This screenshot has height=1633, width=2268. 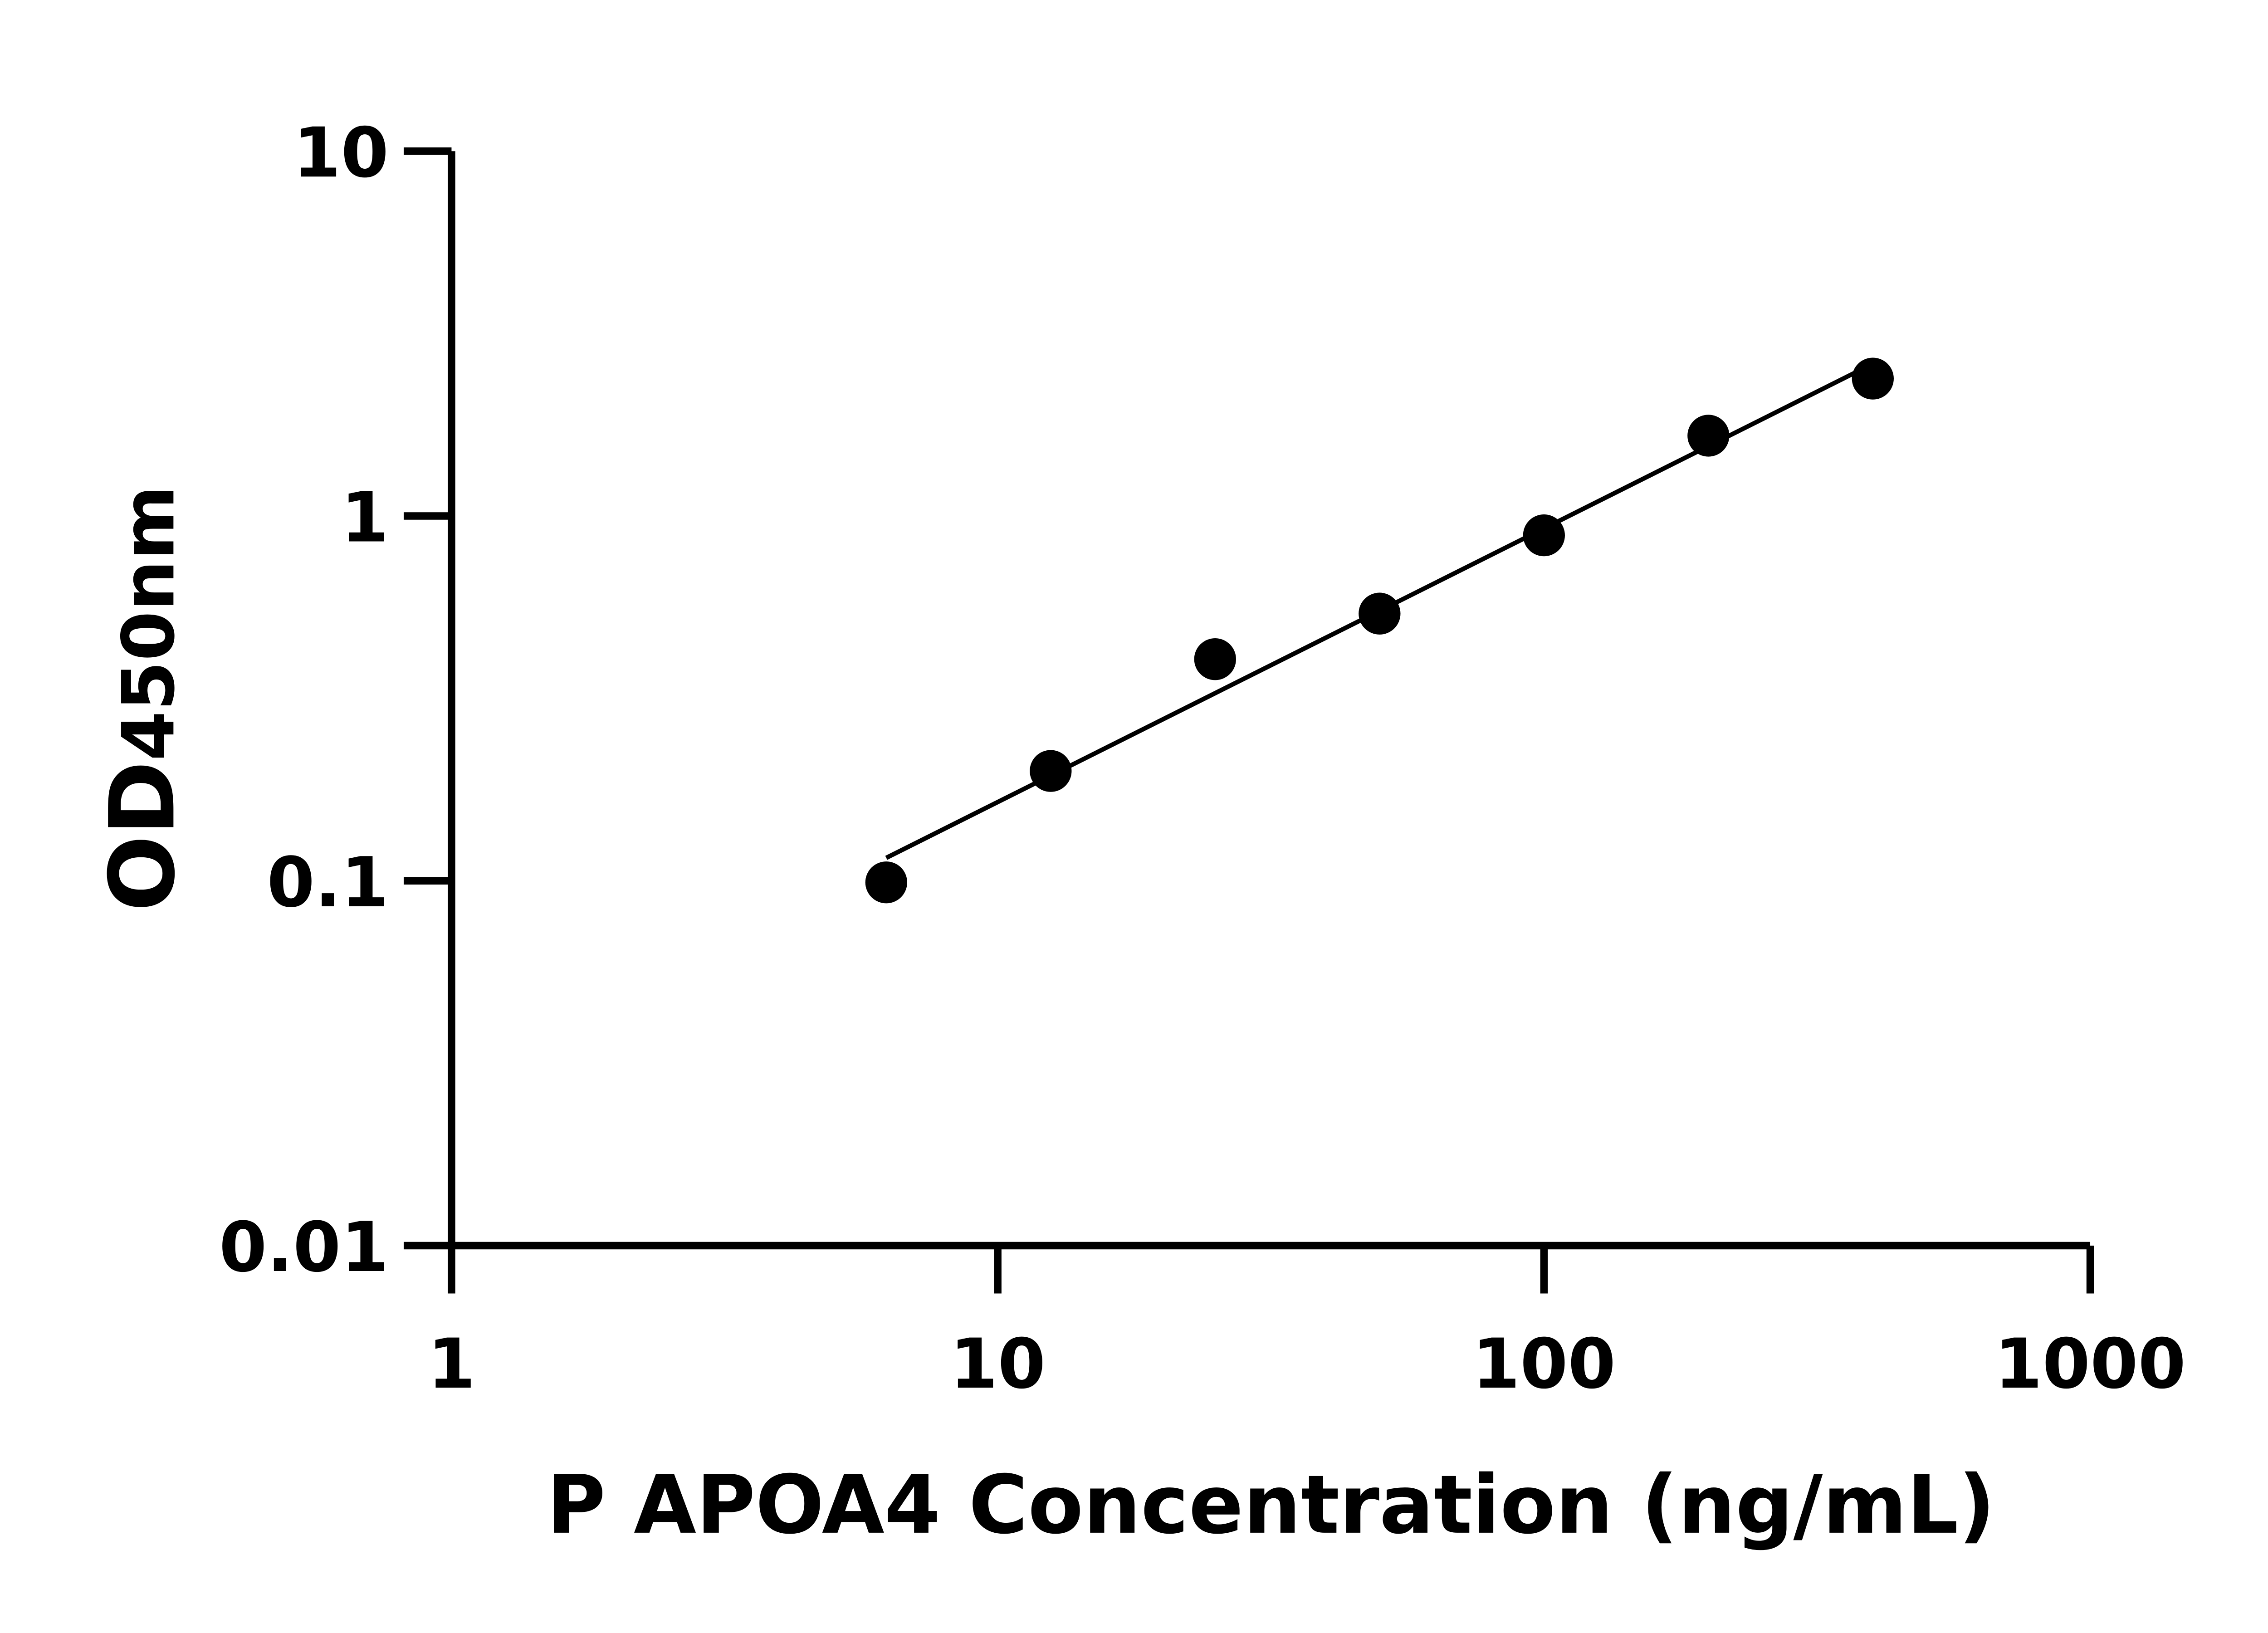 What do you see at coordinates (365, 518) in the screenshot?
I see `y-tick-label: 1` at bounding box center [365, 518].